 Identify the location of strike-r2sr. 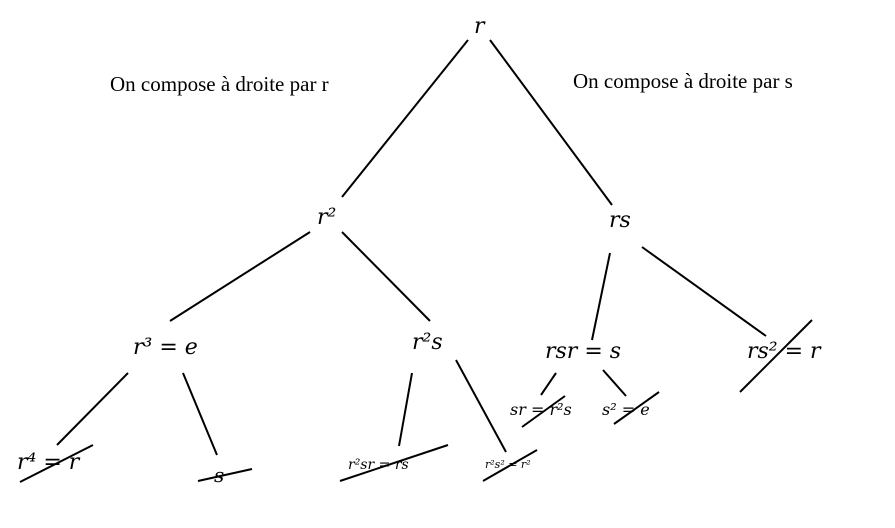
(394, 463).